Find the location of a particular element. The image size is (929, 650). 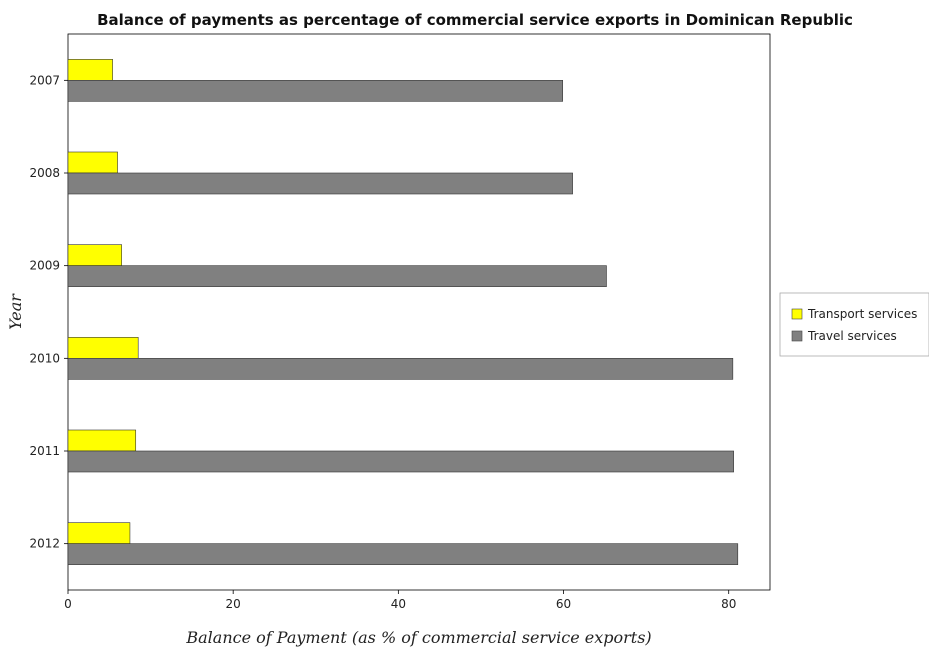

travel-bar-2008 is located at coordinates (320, 183).